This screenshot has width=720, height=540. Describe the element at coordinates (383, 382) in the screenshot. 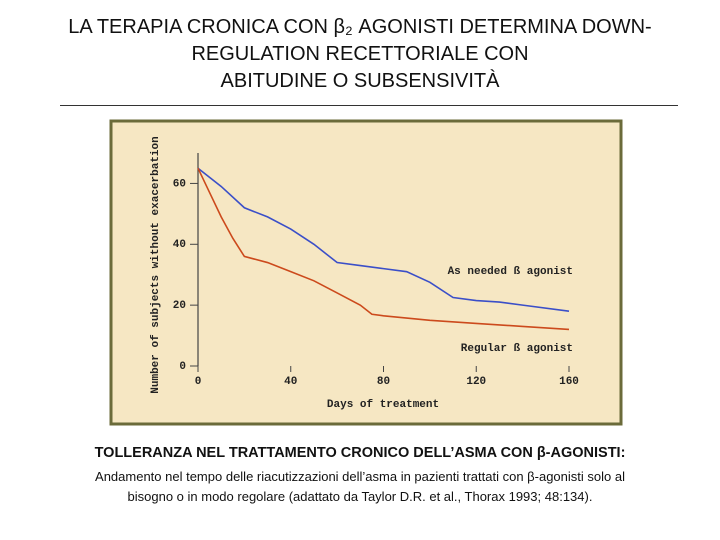

I see `x-tick-label: 80` at that location.